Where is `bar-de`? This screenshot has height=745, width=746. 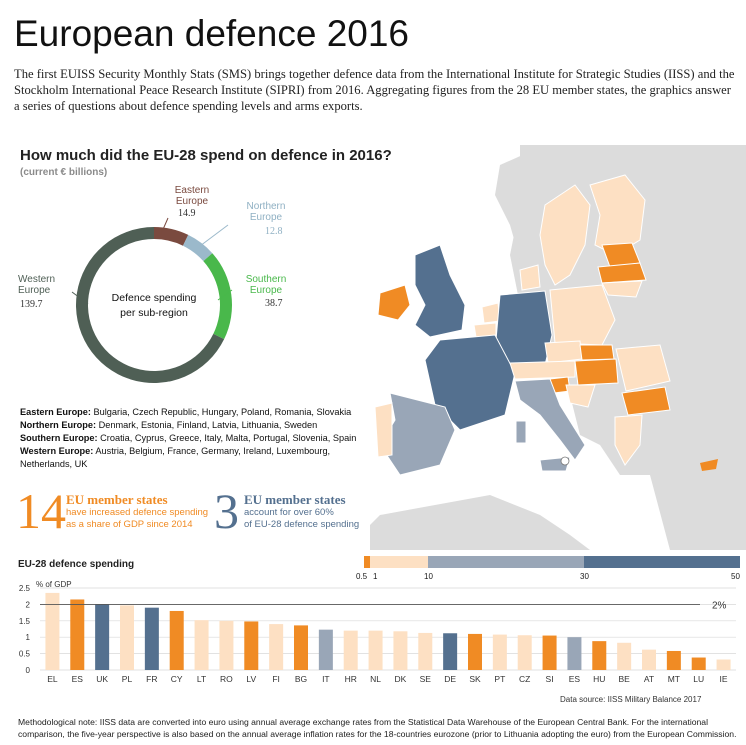
bar-de is located at coordinates (450, 651).